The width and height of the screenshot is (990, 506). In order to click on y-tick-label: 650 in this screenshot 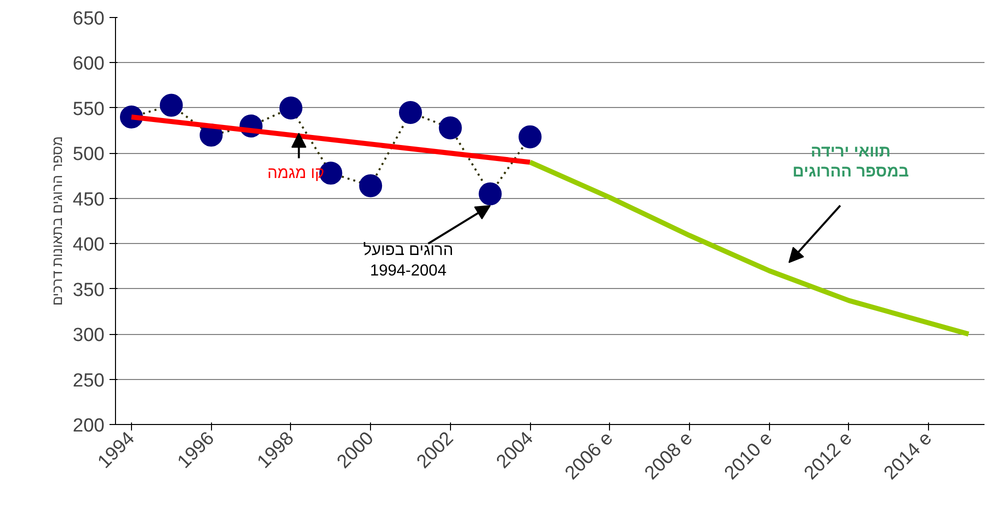, I will do `click(88, 19)`.